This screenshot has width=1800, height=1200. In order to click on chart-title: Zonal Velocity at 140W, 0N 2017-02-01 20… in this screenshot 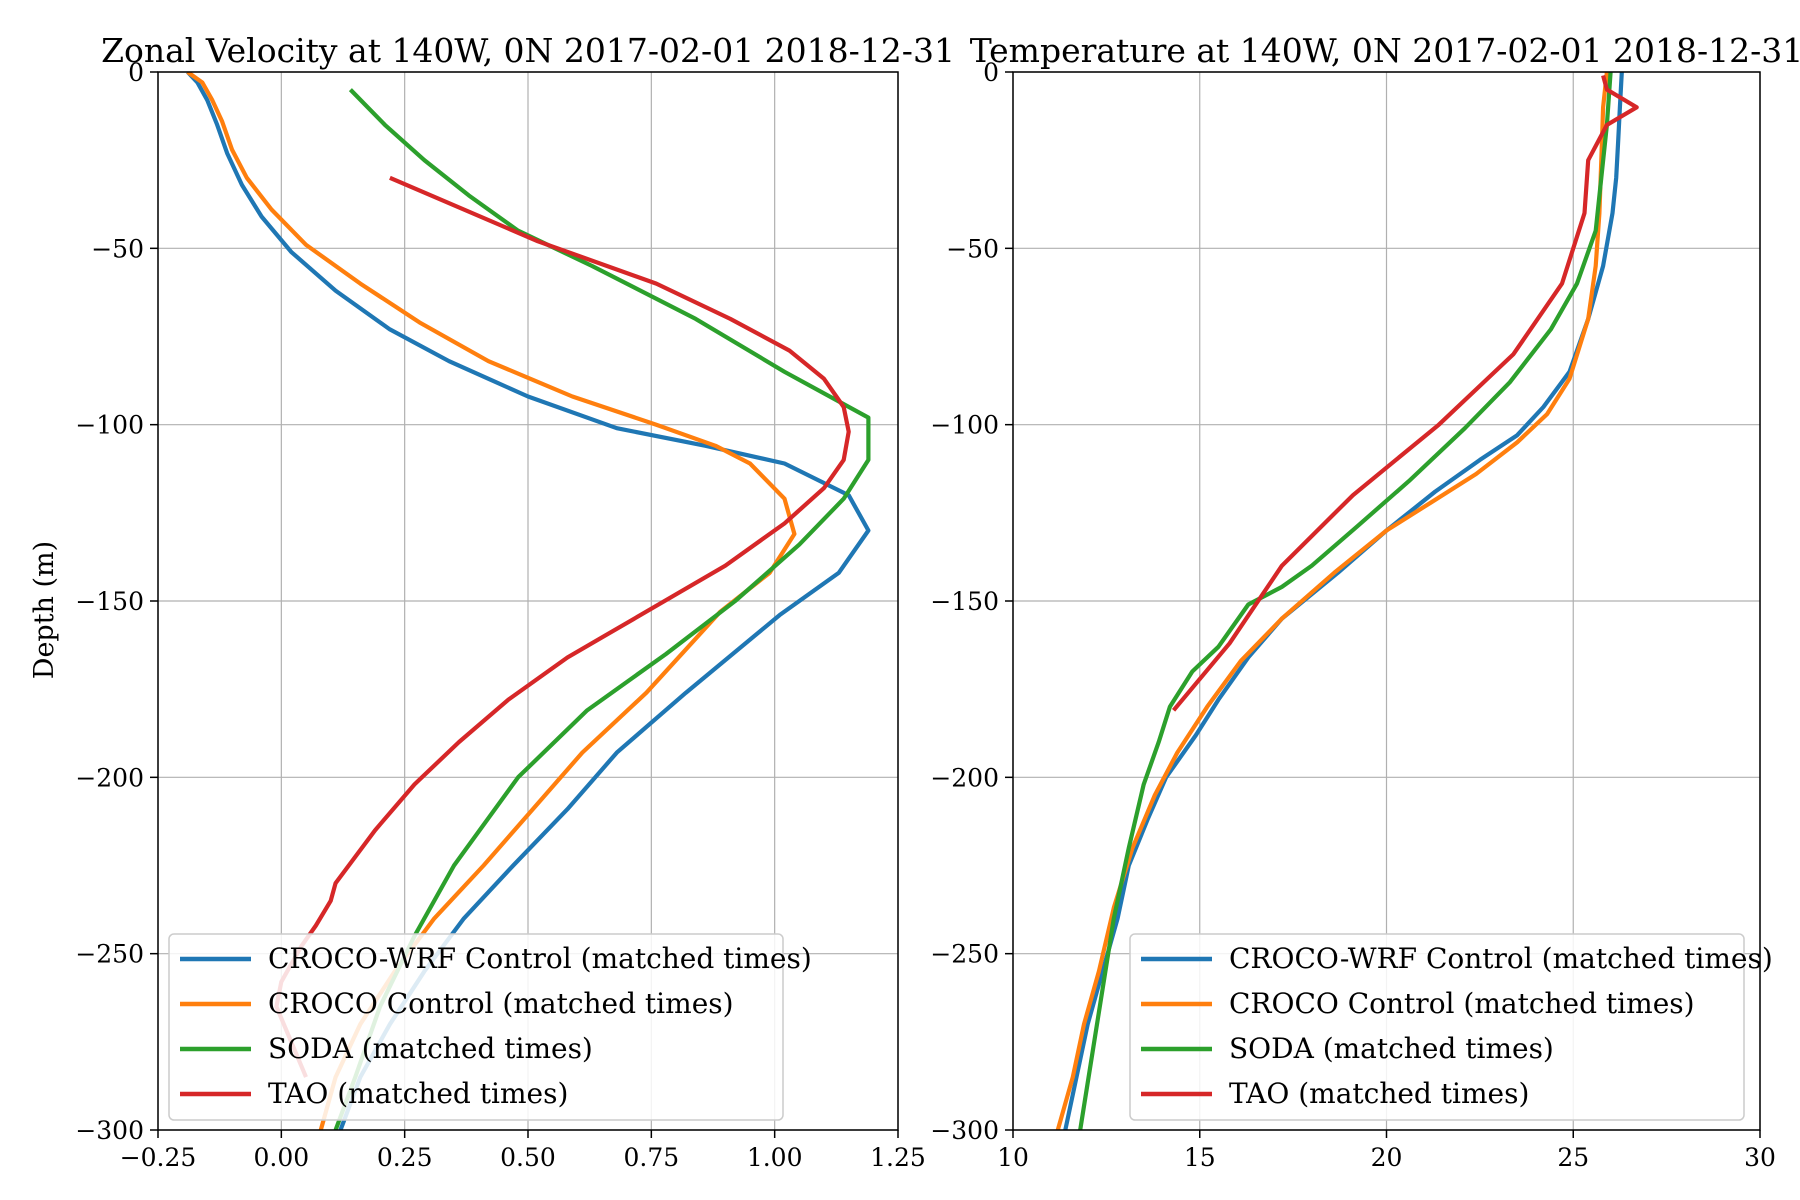, I will do `click(528, 50)`.